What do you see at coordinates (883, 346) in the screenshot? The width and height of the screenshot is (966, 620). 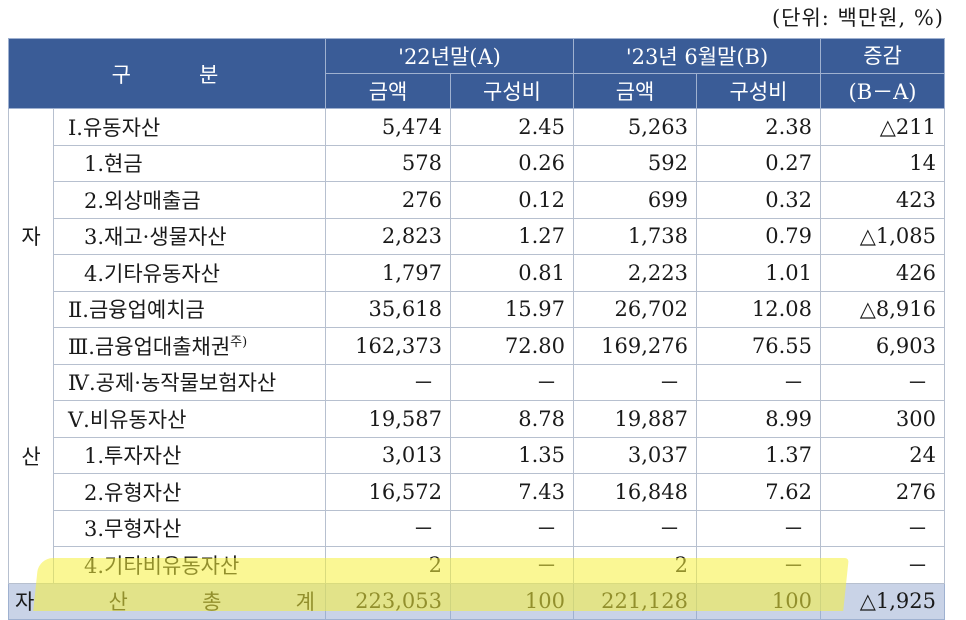 I see `change: 6,903` at bounding box center [883, 346].